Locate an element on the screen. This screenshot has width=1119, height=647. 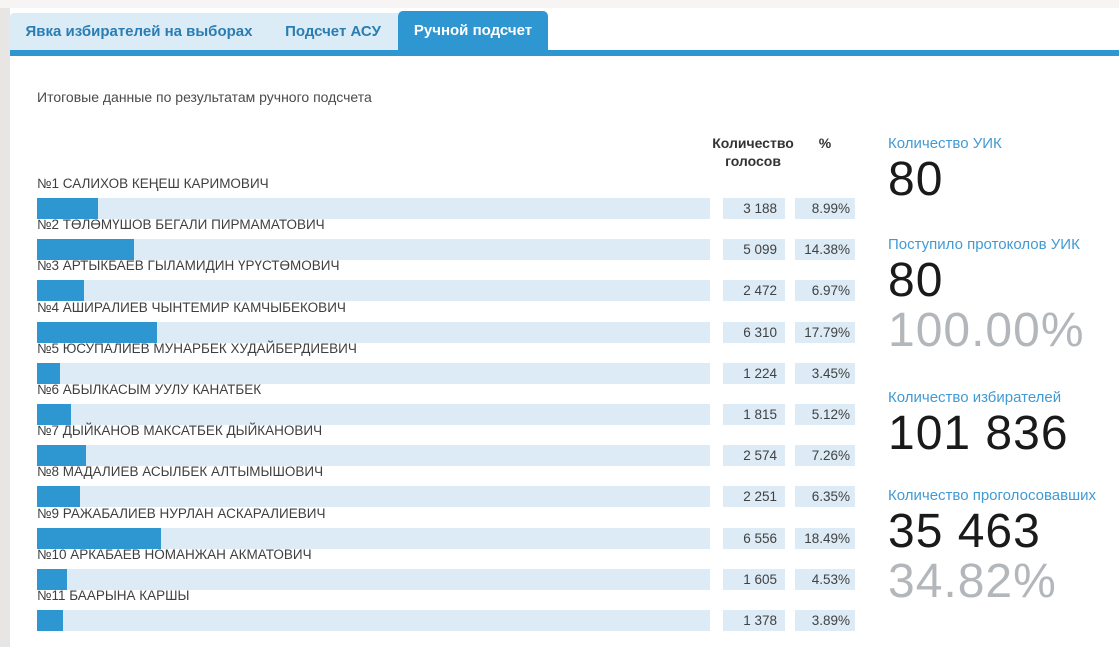
summary-voters-voted: Количество проголосовавших 35 463 34.82% is located at coordinates (1003, 547).